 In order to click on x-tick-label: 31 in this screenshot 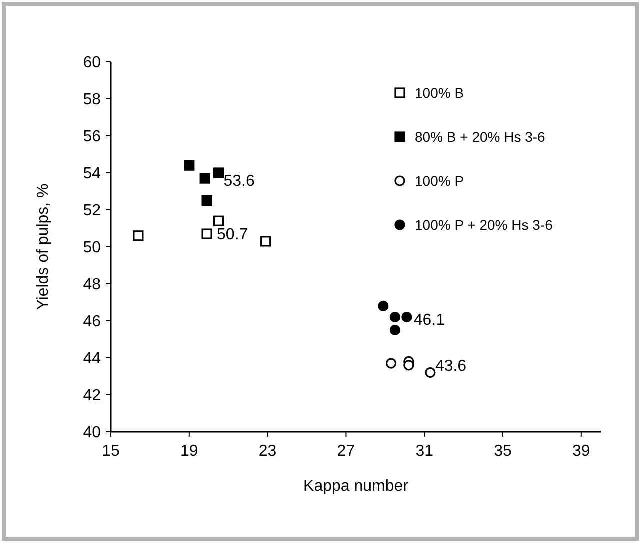, I will do `click(425, 451)`.